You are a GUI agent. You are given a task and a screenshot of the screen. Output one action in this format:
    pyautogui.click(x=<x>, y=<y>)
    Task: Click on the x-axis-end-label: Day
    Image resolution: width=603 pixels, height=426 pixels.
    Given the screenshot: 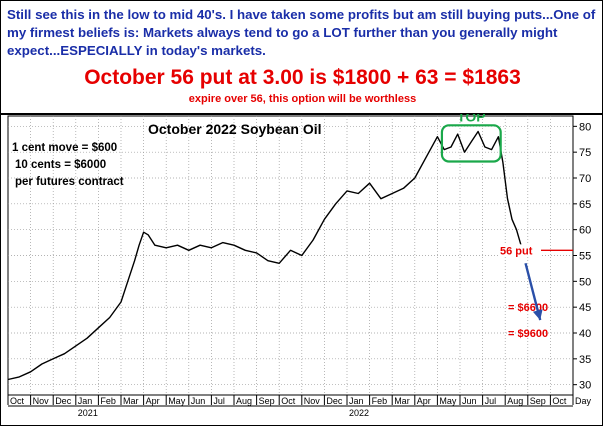 What is the action you would take?
    pyautogui.click(x=583, y=401)
    